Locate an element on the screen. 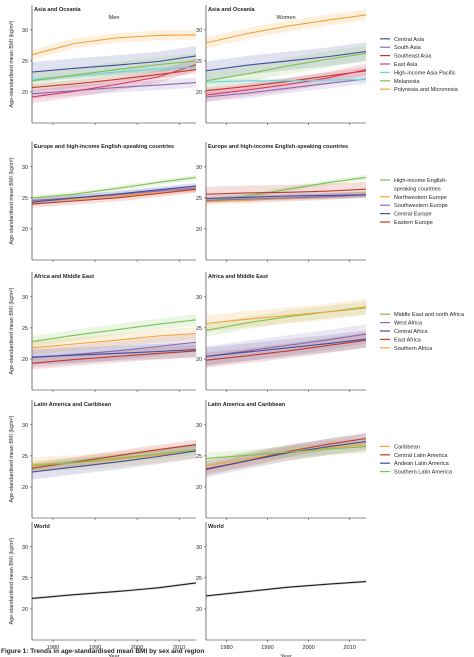  panel-men-2: Africa and Middle East 20 25 30 is located at coordinates (109, 332).